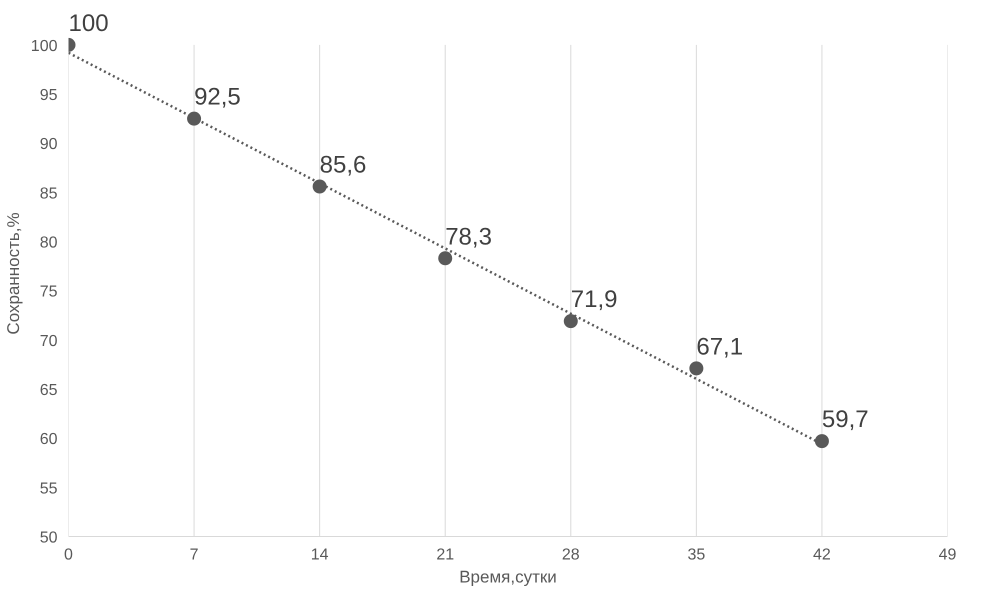 This screenshot has width=987, height=589. Describe the element at coordinates (49, 538) in the screenshot. I see `y-tick-label: 50` at that location.